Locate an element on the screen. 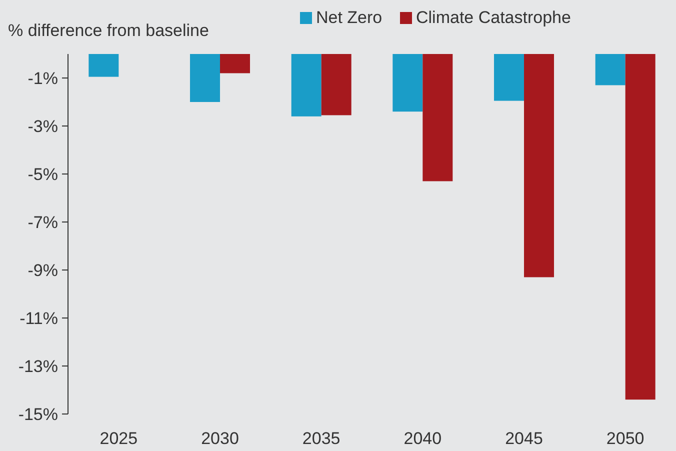 This screenshot has height=451, width=676. x-tick-label: 2045 is located at coordinates (524, 438).